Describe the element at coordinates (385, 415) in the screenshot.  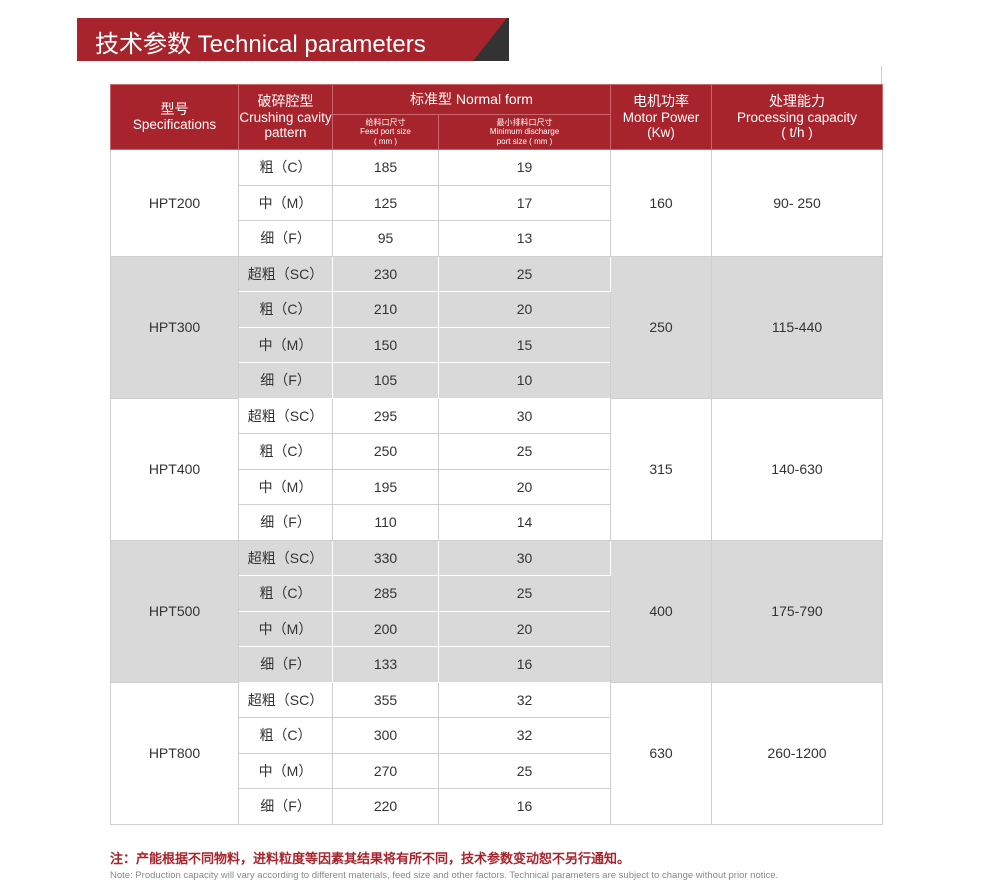
I see `feed-size: 295` at that location.